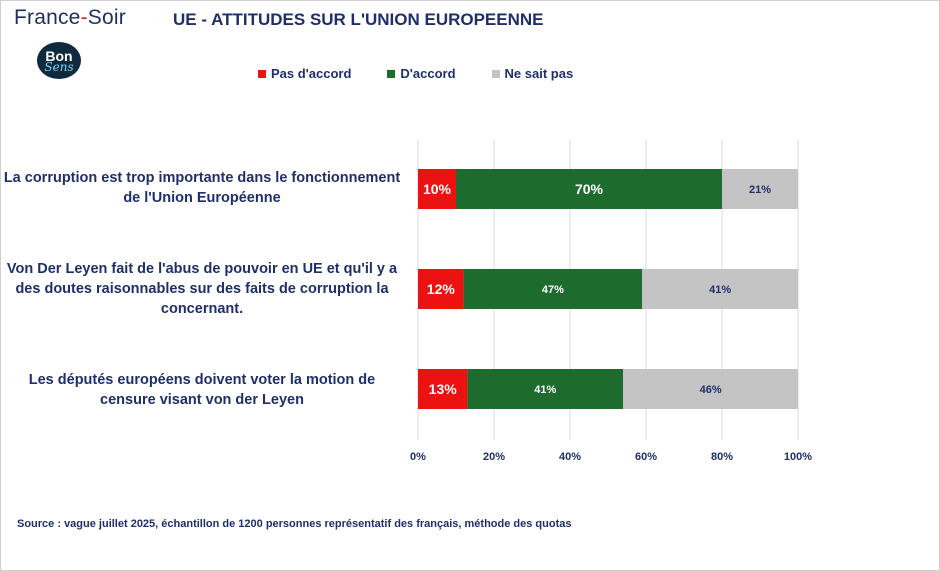  What do you see at coordinates (798, 457) in the screenshot?
I see `x-tick-label-5: 100%` at bounding box center [798, 457].